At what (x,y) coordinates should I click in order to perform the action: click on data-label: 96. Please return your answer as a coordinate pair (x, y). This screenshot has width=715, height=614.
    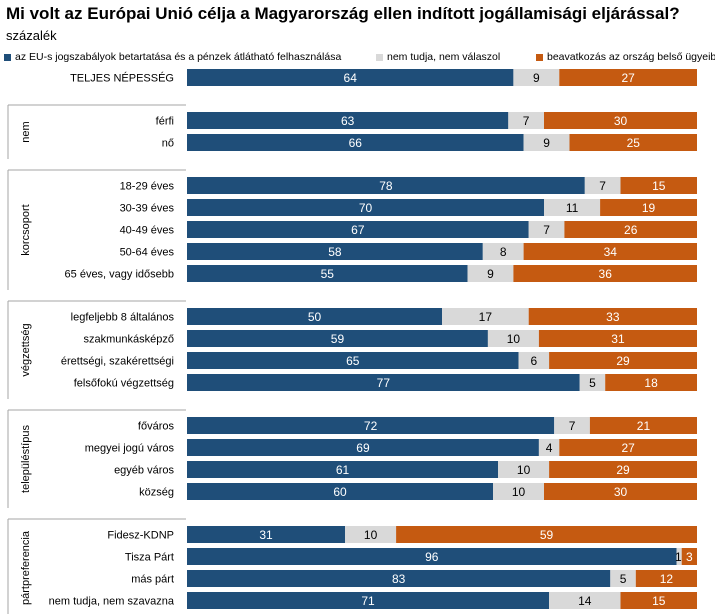
    Looking at the image, I should click on (432, 557).